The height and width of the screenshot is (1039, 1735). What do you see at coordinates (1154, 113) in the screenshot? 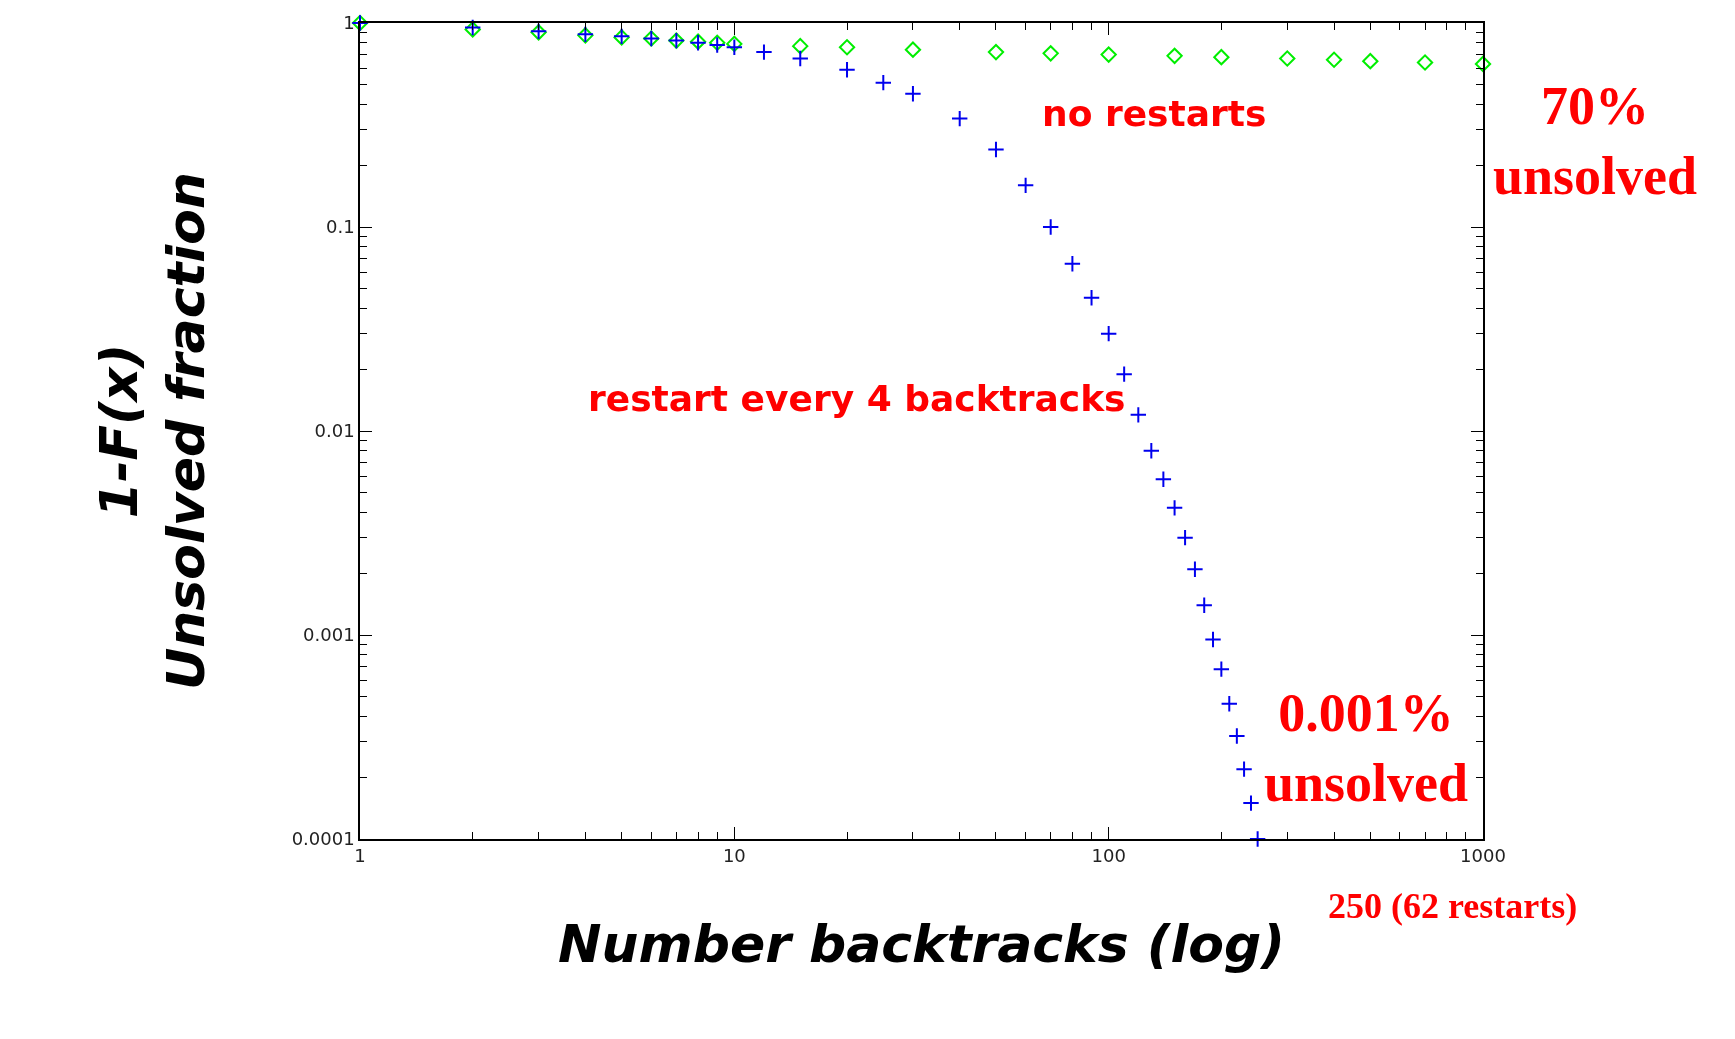
I see `annotation: no restarts` at bounding box center [1154, 113].